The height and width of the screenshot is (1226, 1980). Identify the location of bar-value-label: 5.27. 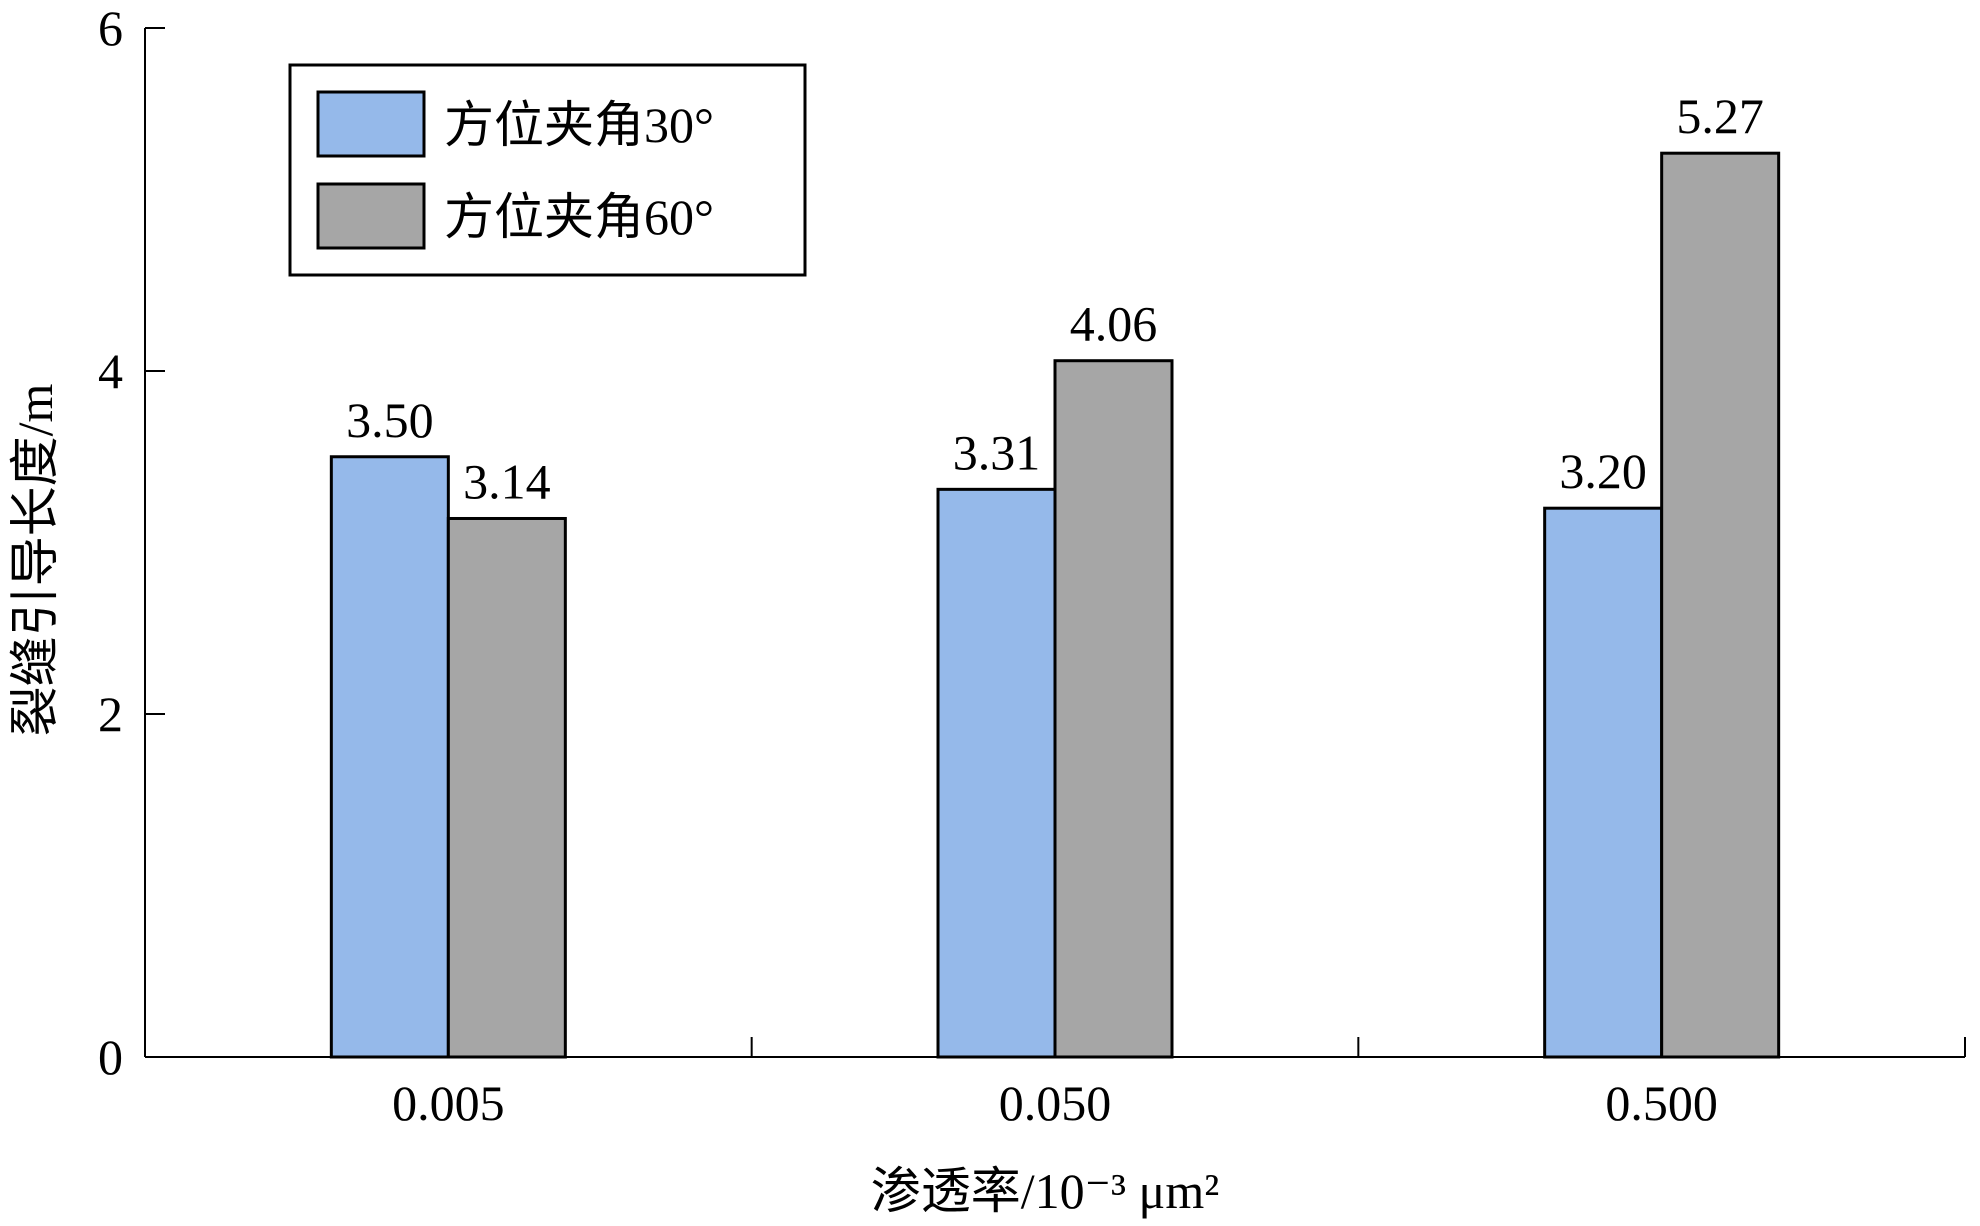
(1720, 116).